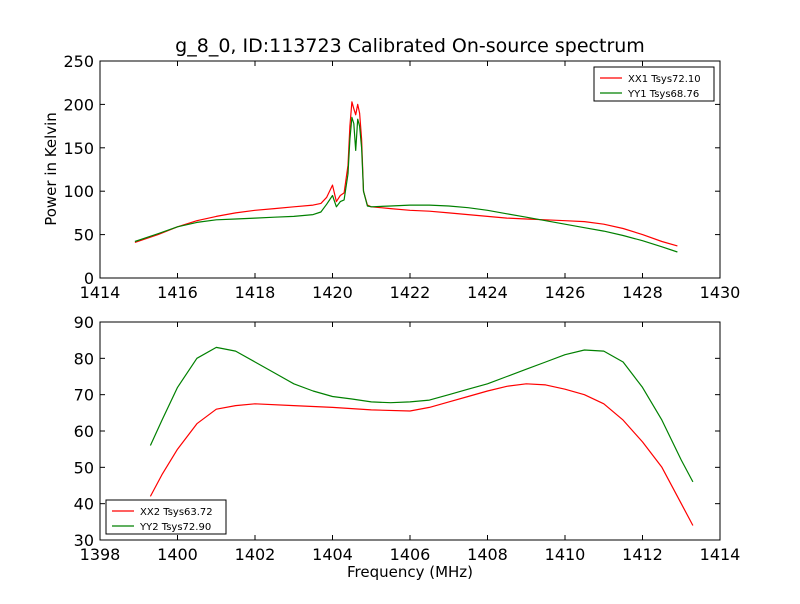 The height and width of the screenshot is (604, 800). I want to click on y-tick-label: 200, so click(78, 104).